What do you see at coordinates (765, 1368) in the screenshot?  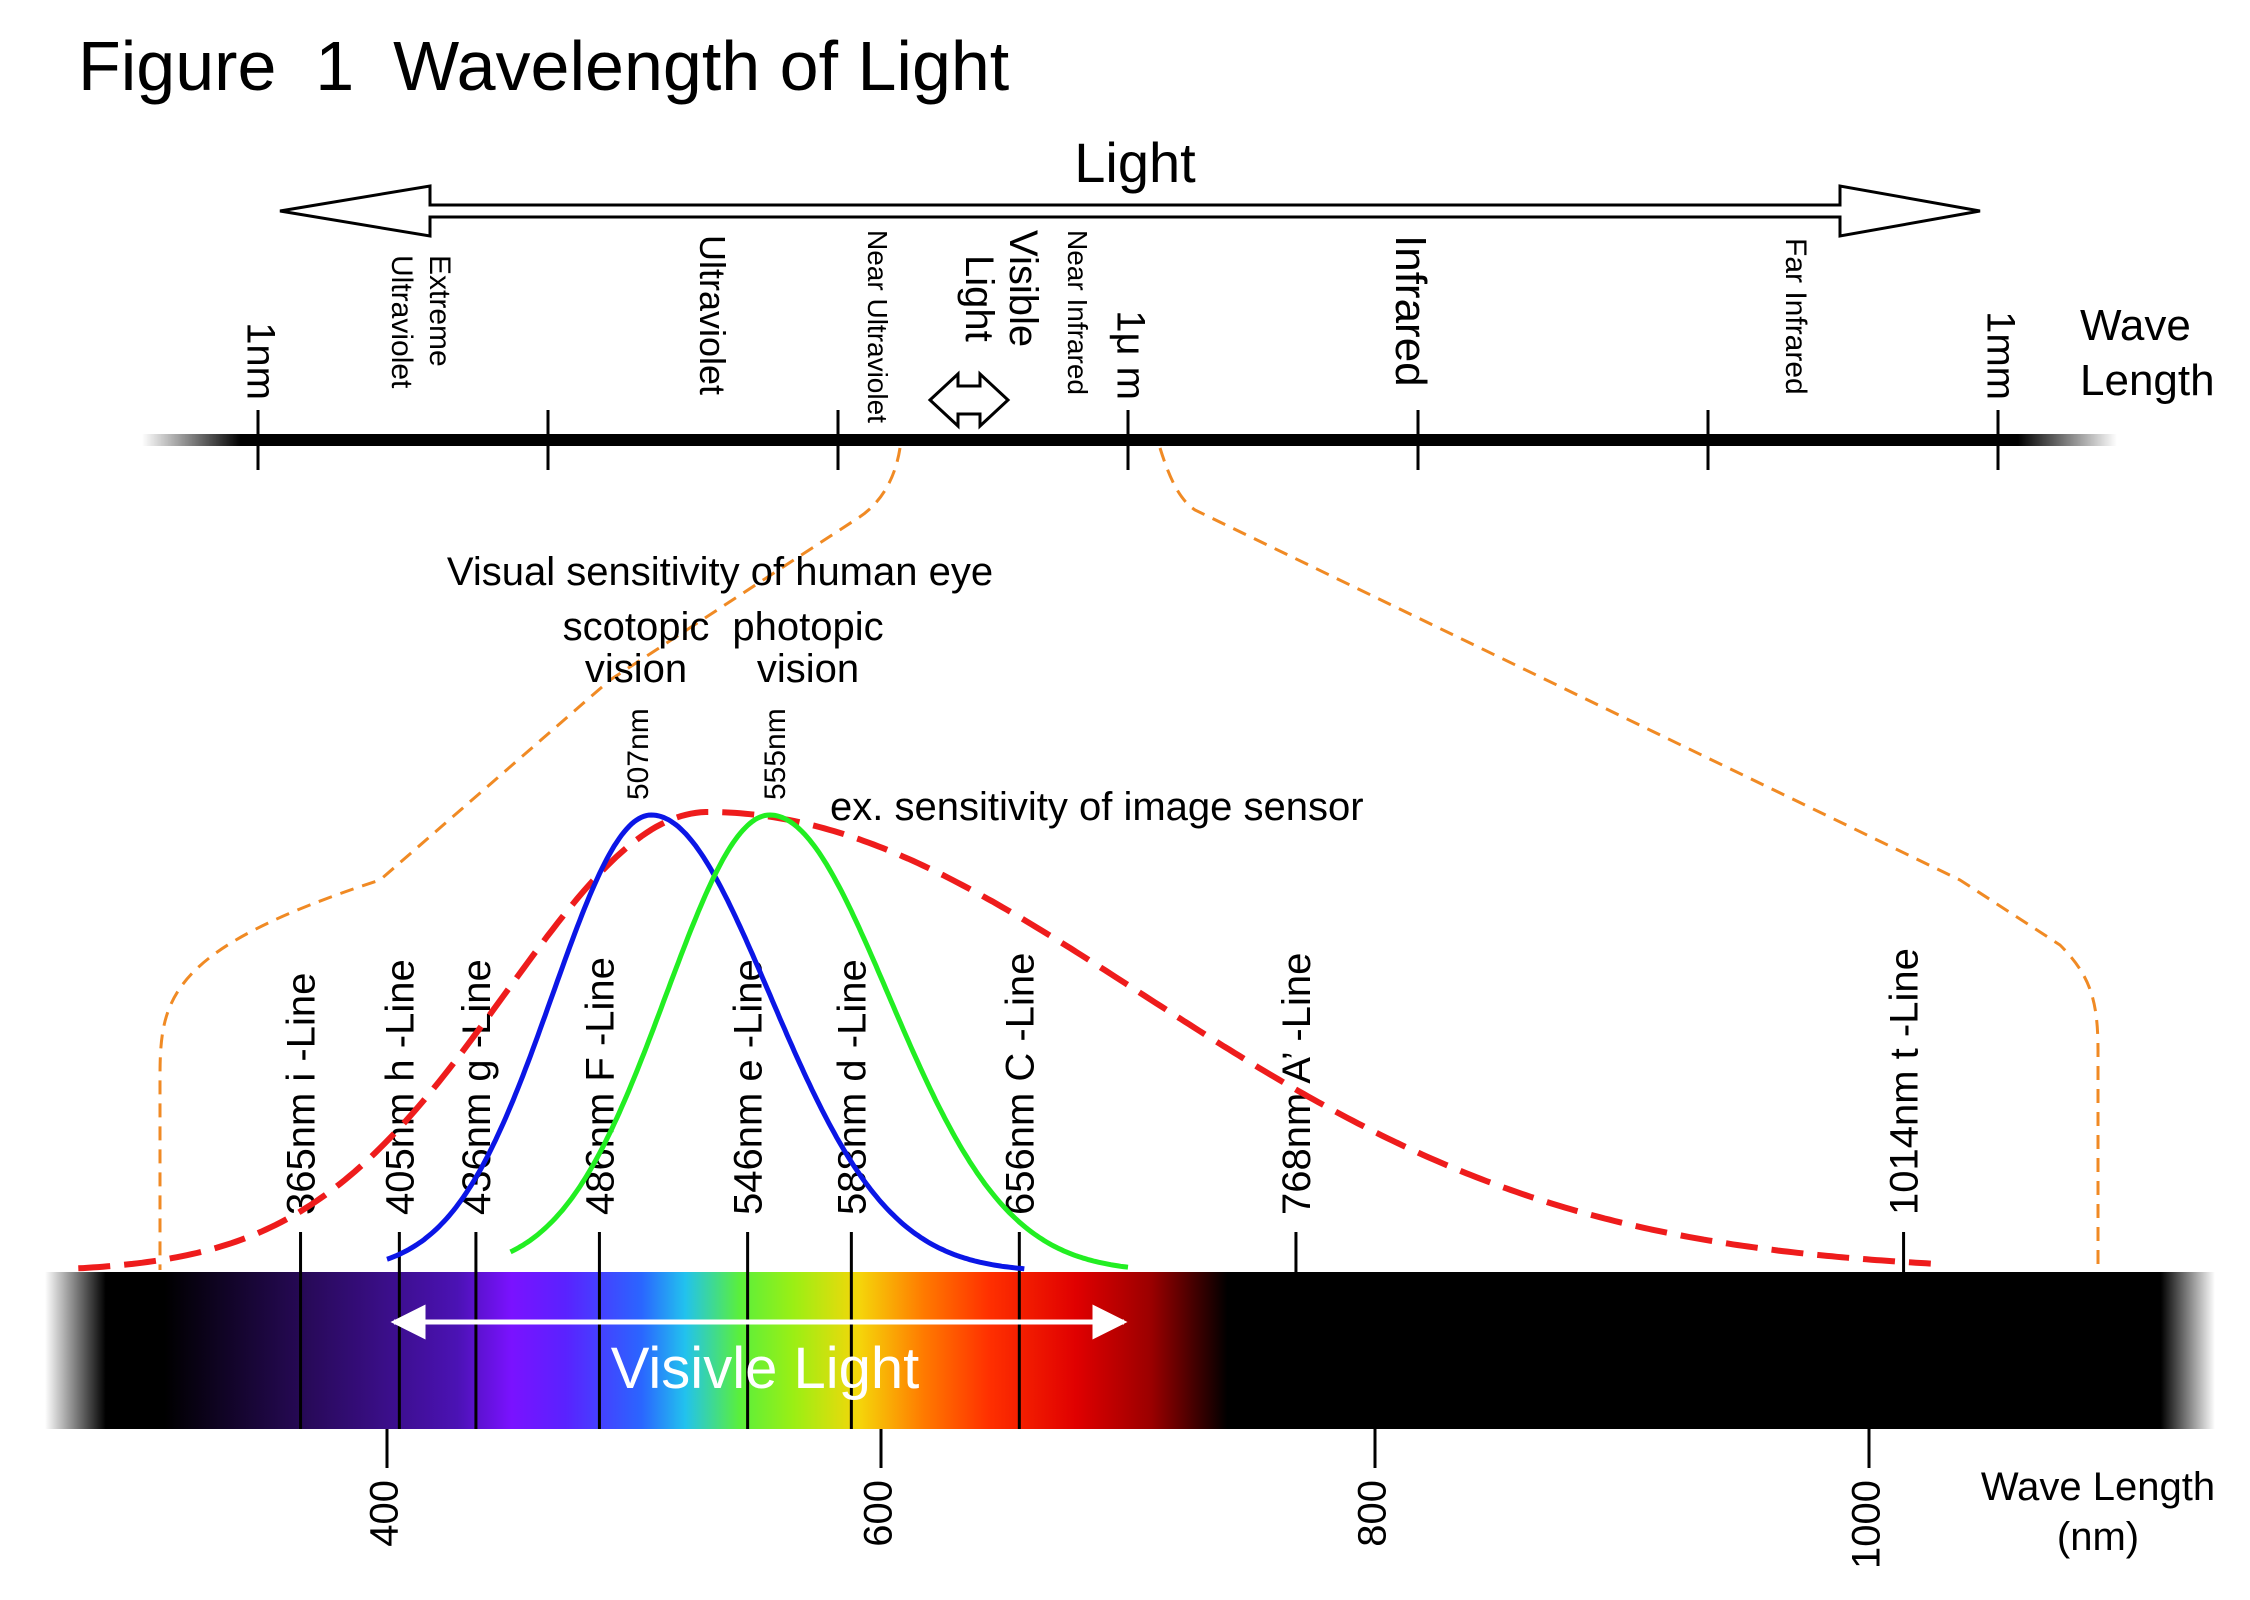 I see `visible-light-band-label: Visivle Light` at bounding box center [765, 1368].